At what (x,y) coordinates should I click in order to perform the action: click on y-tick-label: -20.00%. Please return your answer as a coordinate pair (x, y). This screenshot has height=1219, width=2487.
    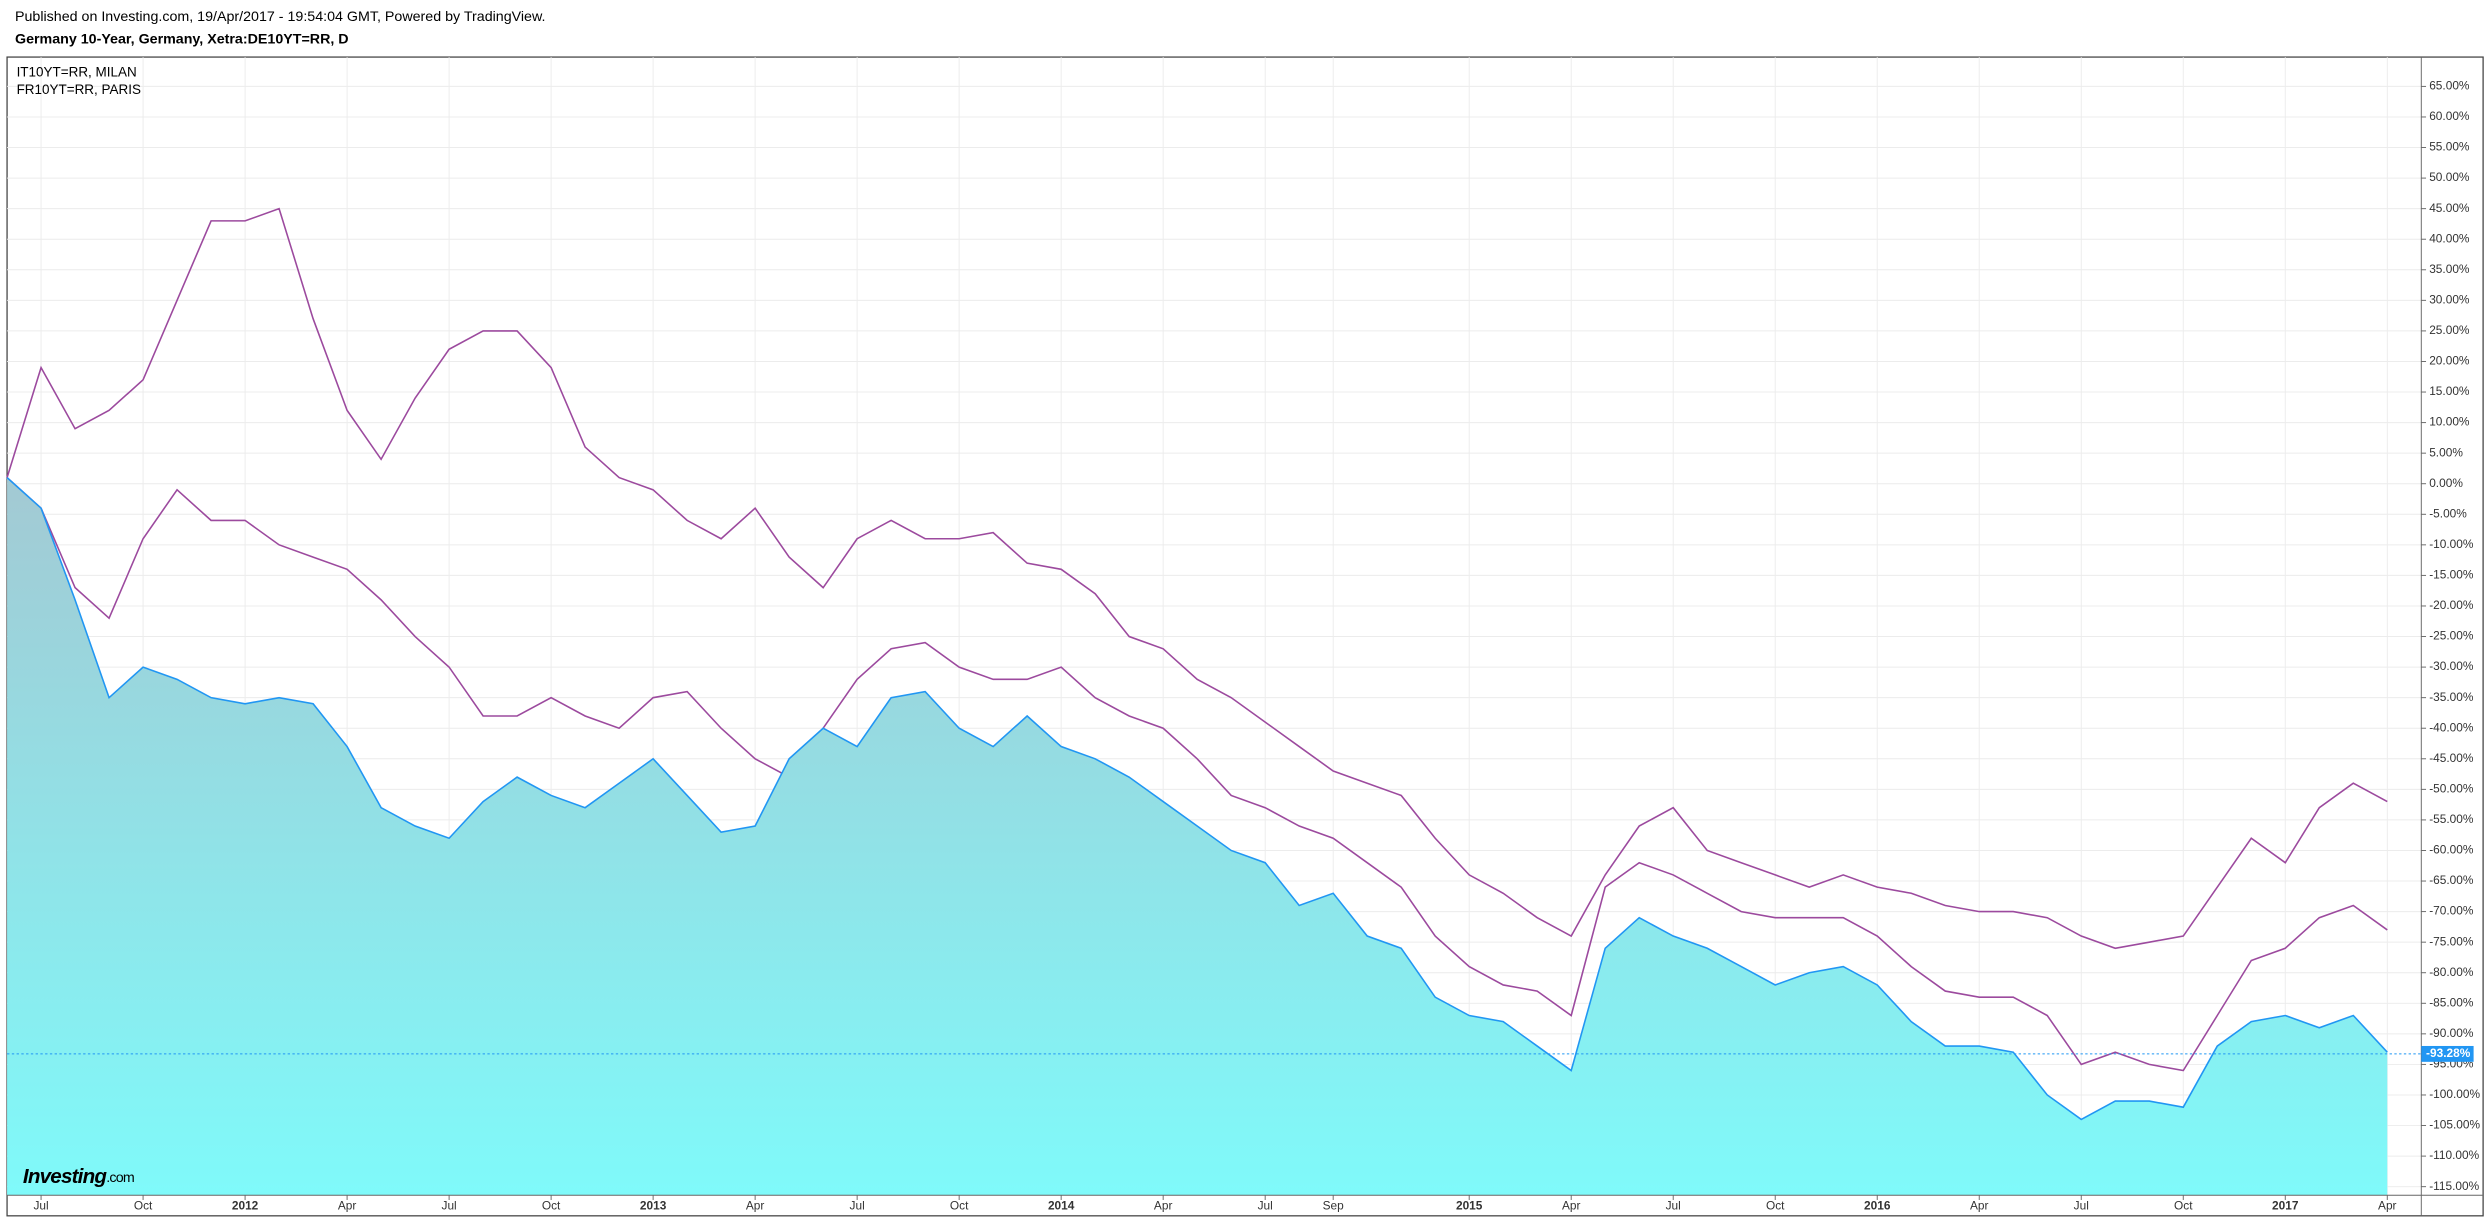
    Looking at the image, I should click on (2451, 605).